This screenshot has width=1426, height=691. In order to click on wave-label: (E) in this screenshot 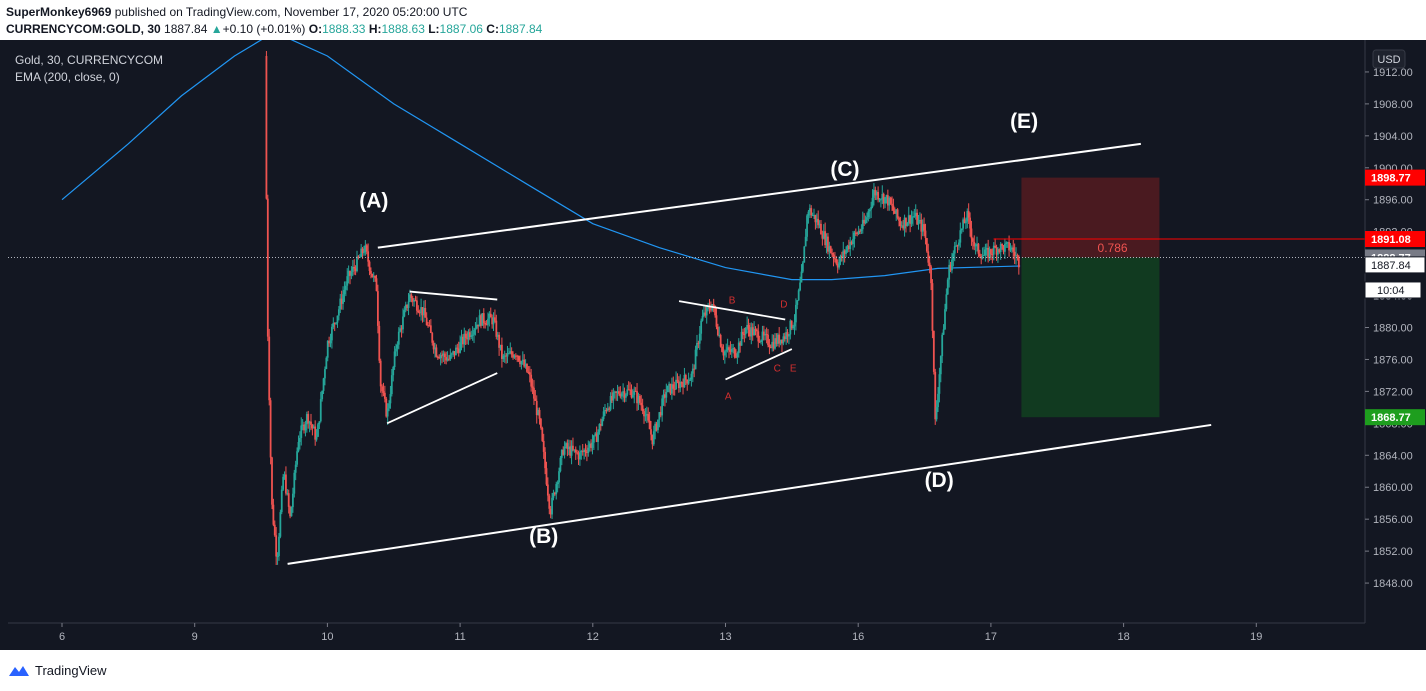, I will do `click(1024, 121)`.